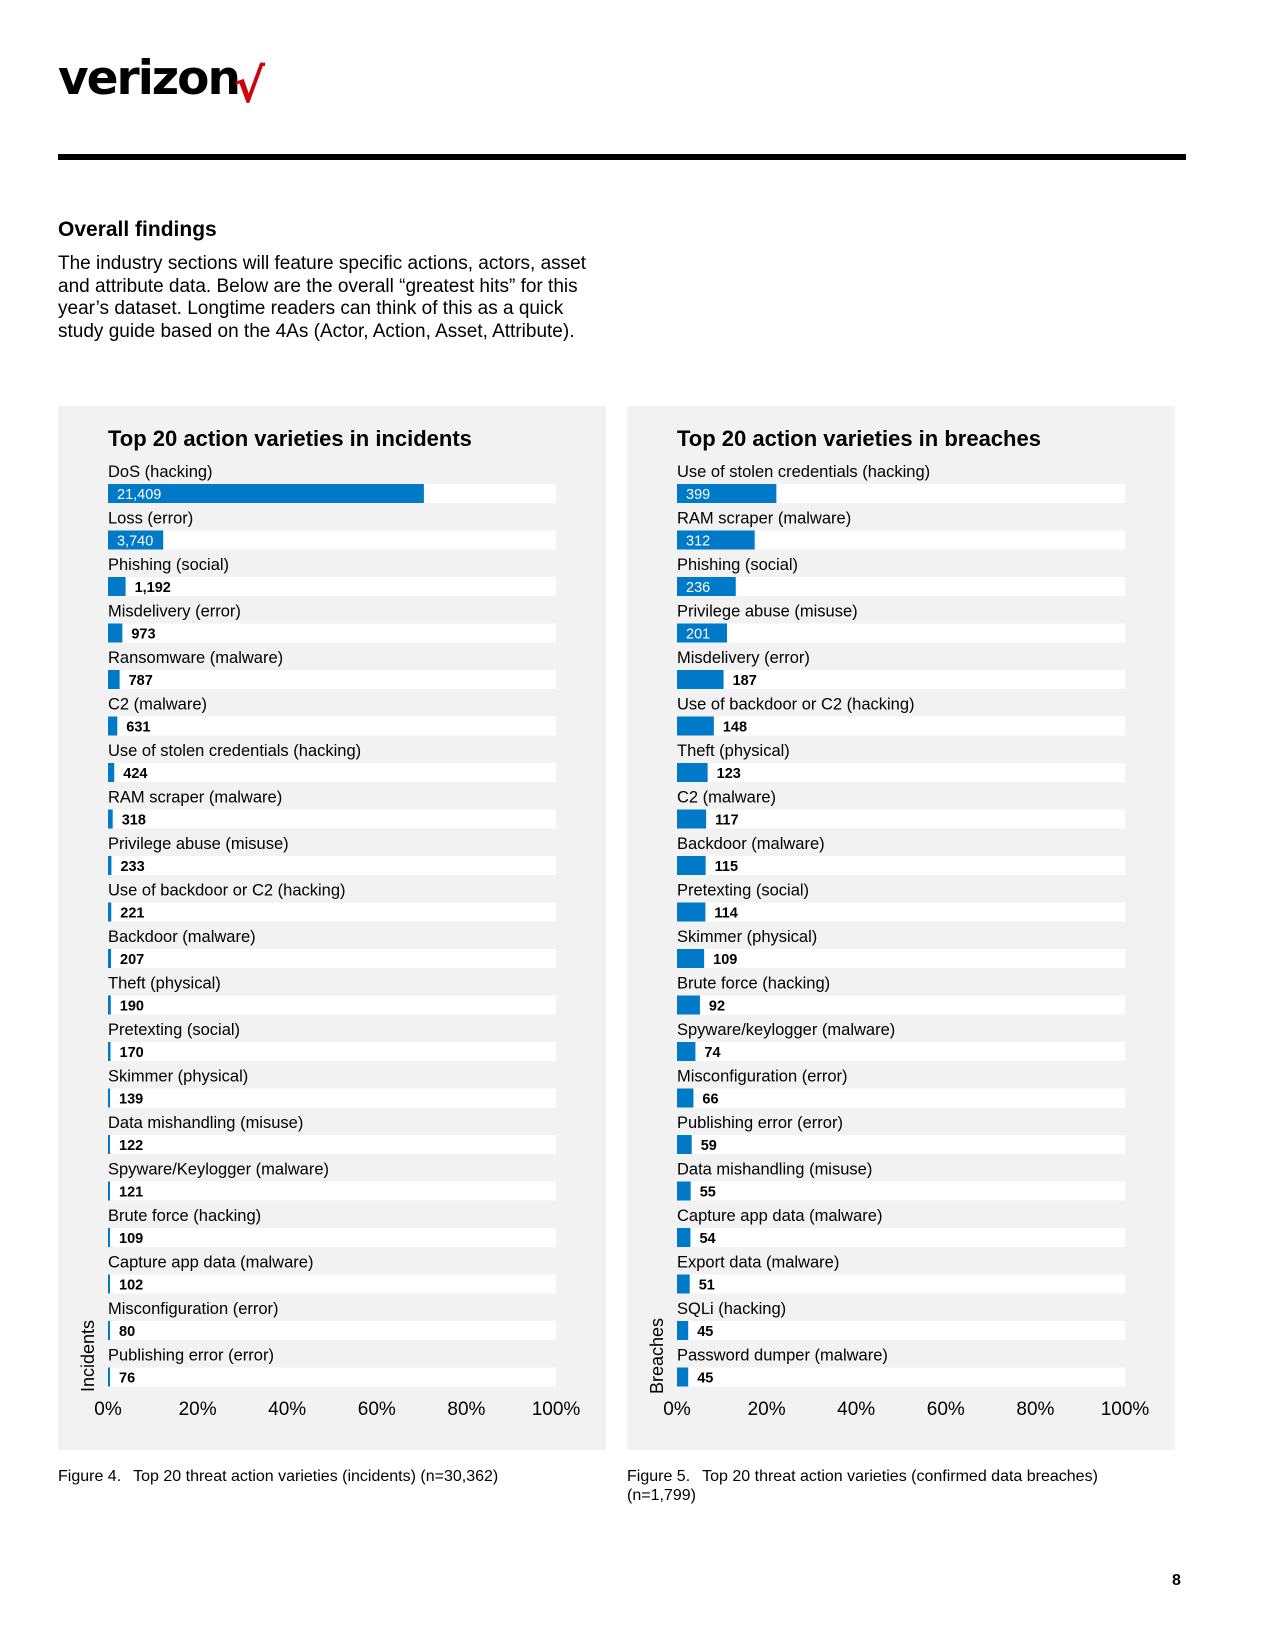 The height and width of the screenshot is (1650, 1275). What do you see at coordinates (218, 1170) in the screenshot?
I see `category-label: Spyware/Keylogger (malware)` at bounding box center [218, 1170].